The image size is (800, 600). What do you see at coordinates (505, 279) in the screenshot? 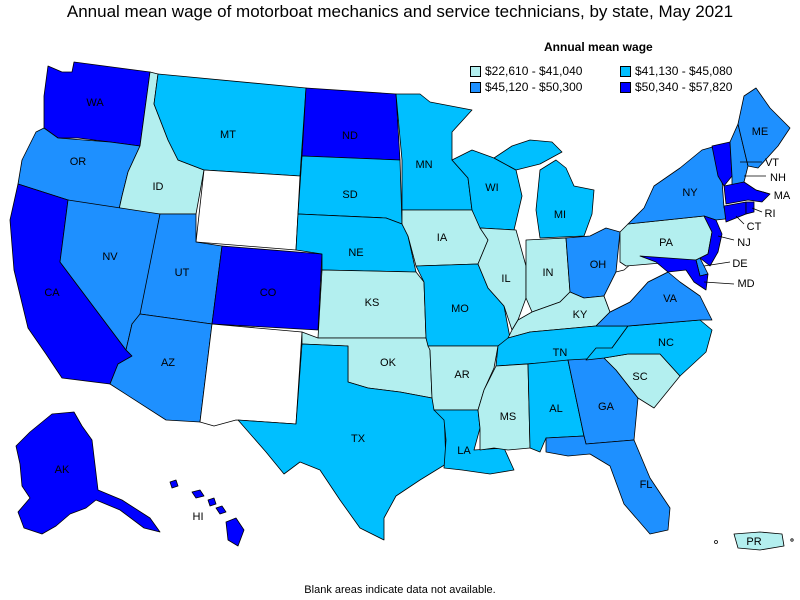
I see `state-label-il: IL` at bounding box center [505, 279].